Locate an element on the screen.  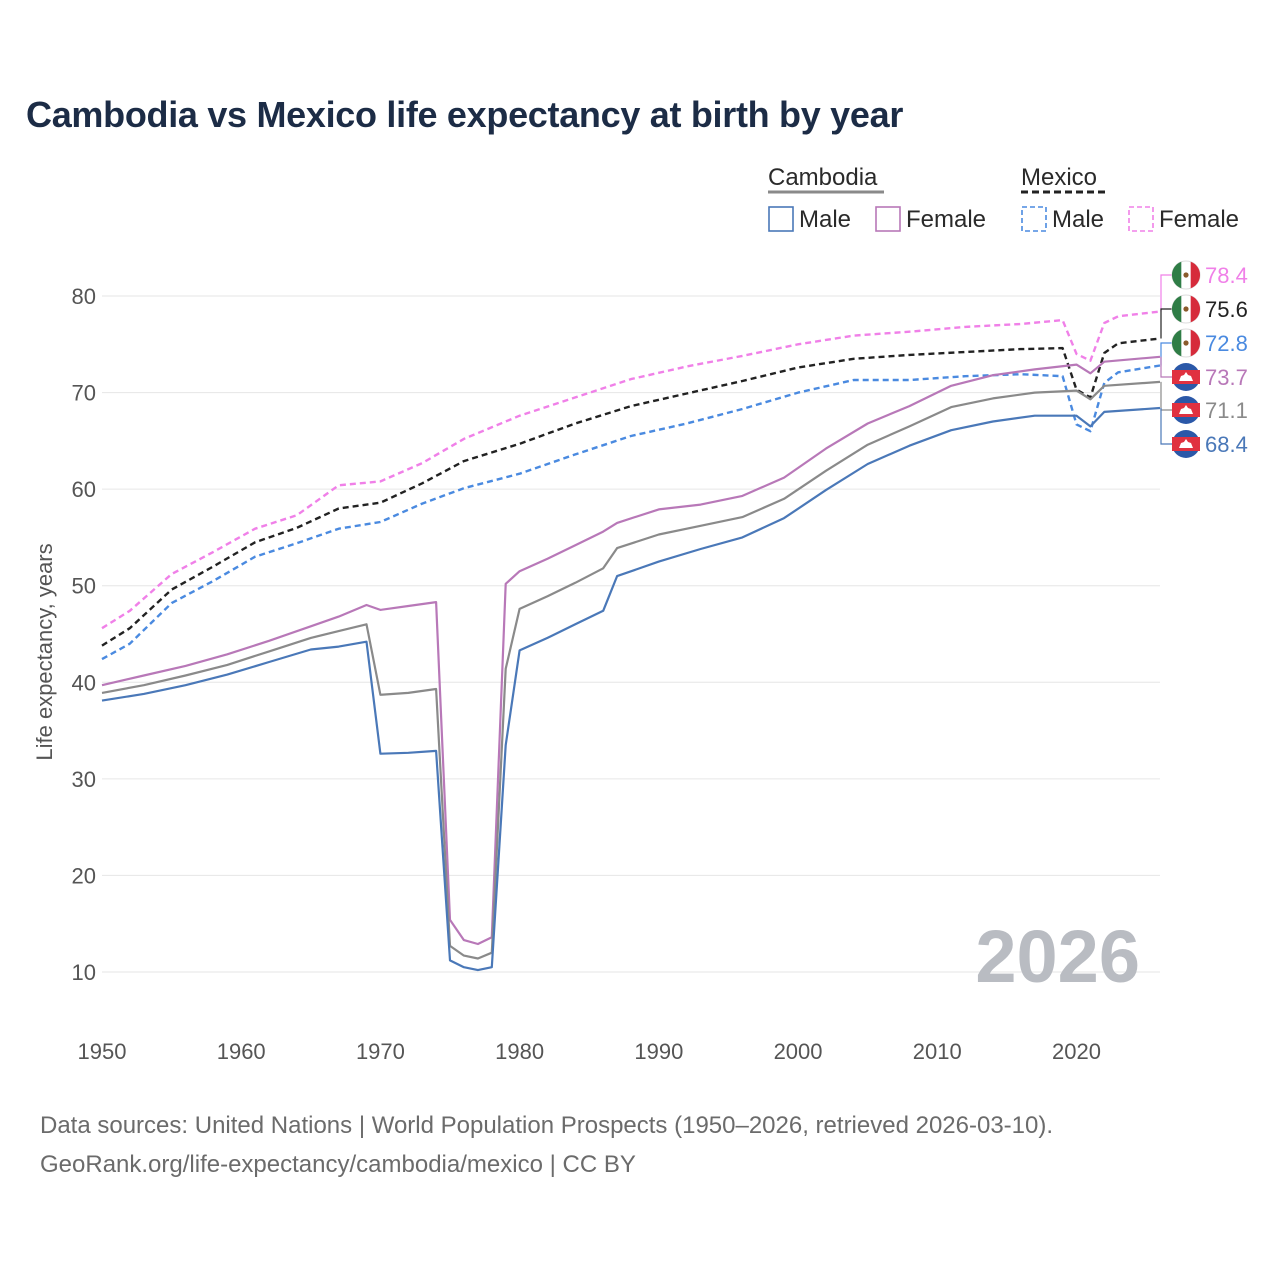
end-label-value: 68.4 is located at coordinates (1226, 444).